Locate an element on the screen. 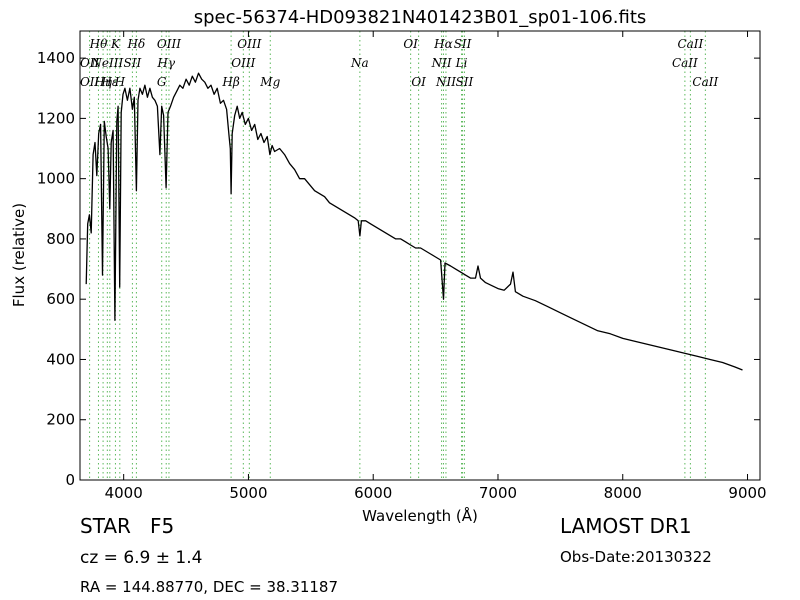 This screenshot has width=800, height=600. x-tick-label: 8000 is located at coordinates (623, 493).